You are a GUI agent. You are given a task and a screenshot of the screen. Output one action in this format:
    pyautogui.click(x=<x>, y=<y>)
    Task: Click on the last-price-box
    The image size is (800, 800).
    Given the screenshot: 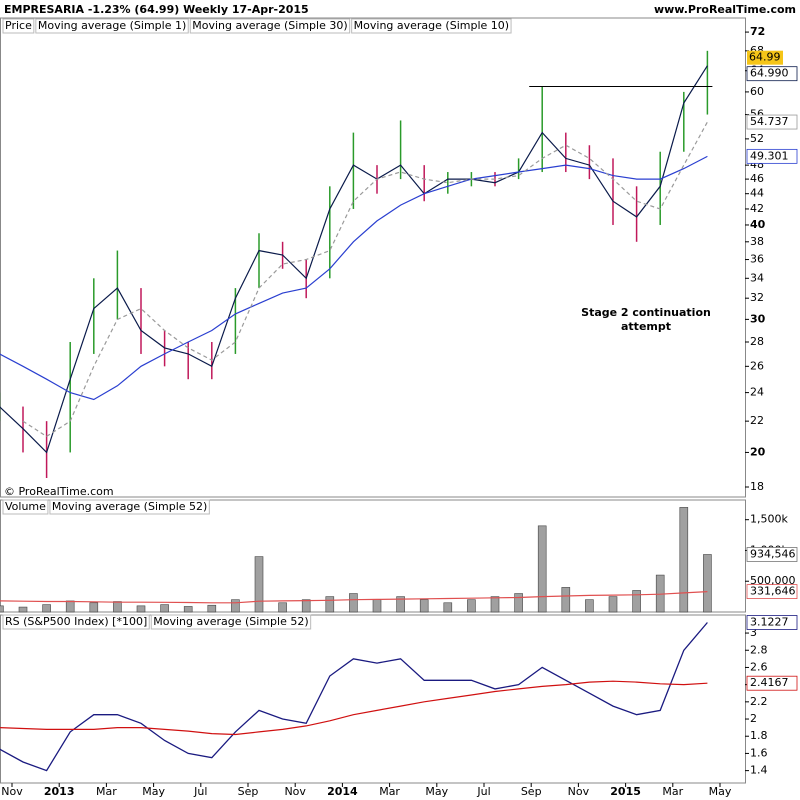 What is the action you would take?
    pyautogui.click(x=765, y=57)
    